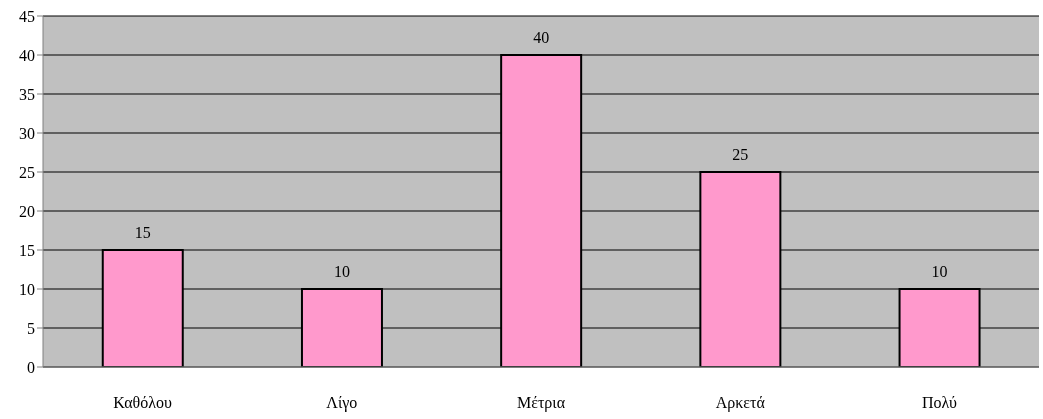 The height and width of the screenshot is (419, 1043). Describe the element at coordinates (31, 328) in the screenshot. I see `y-tick-label: 5` at that location.